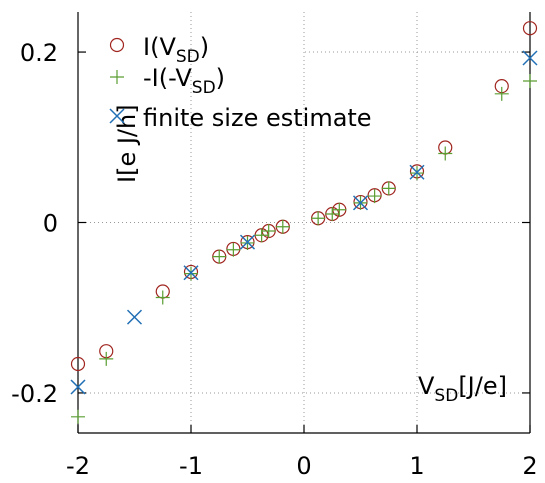 This screenshot has width=545, height=483. Describe the element at coordinates (240, 82) in the screenshot. I see `legend: I(VSD) -I(-VSD) finite size estimate` at that location.